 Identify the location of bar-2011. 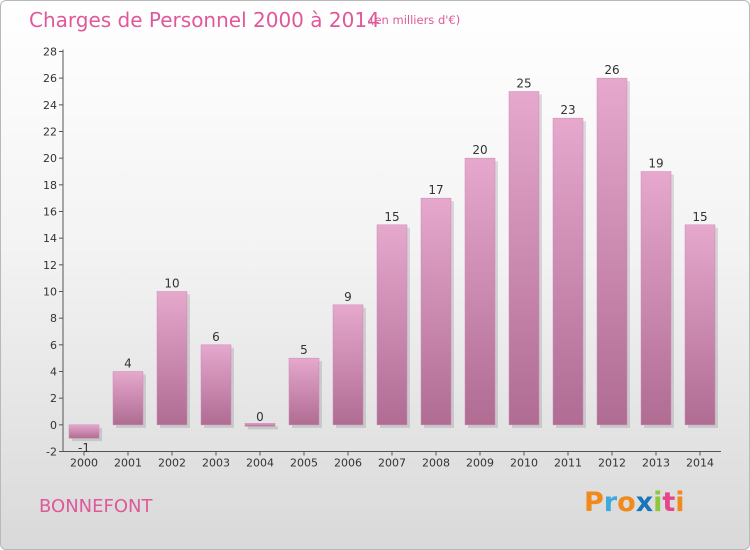
(568, 271).